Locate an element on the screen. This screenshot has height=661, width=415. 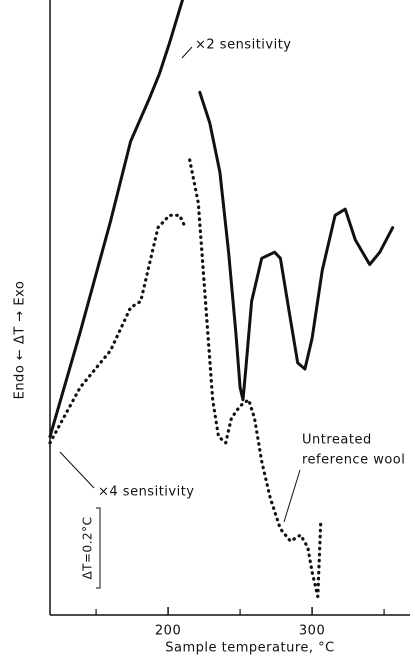
scale-label: ΔT=0.2°C is located at coordinates (88, 547).